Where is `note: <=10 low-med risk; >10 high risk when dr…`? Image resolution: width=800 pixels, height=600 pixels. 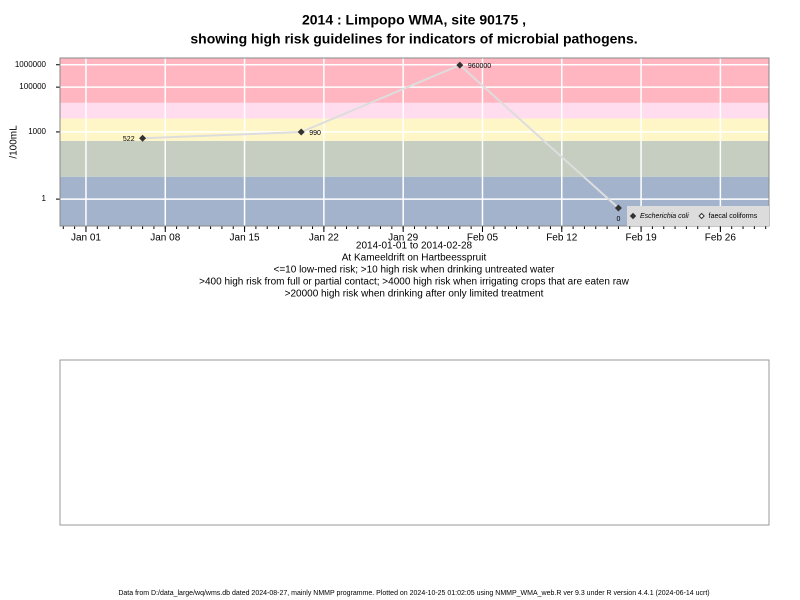
note: <=10 low-med risk; >10 high risk when dr… is located at coordinates (415, 270).